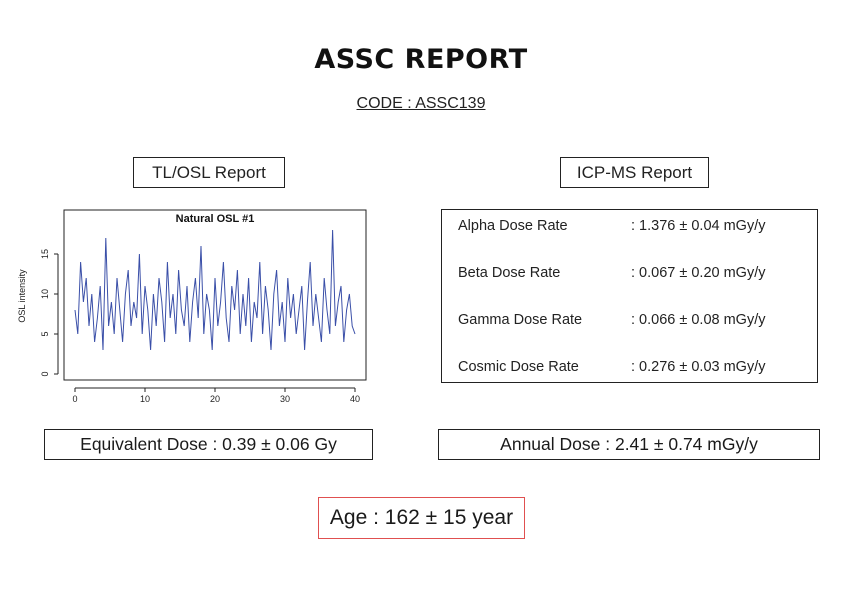 The image size is (842, 595). What do you see at coordinates (215, 399) in the screenshot?
I see `x-tick-label: 20` at bounding box center [215, 399].